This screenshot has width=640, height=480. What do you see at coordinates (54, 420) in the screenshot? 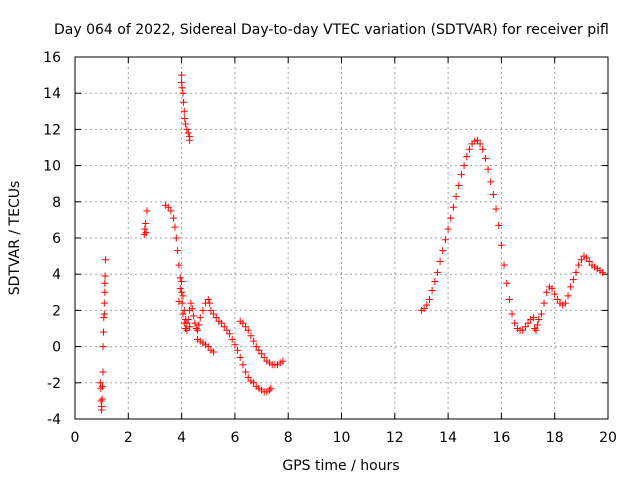
I see `y-tick-label: -4` at bounding box center [54, 420].